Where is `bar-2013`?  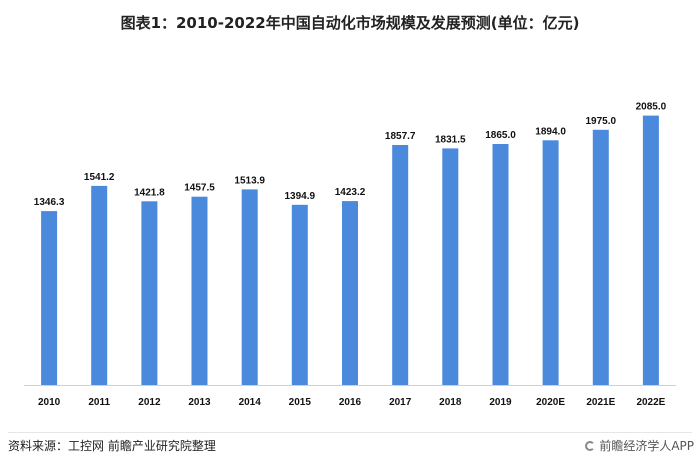 bar-2013 is located at coordinates (199, 290).